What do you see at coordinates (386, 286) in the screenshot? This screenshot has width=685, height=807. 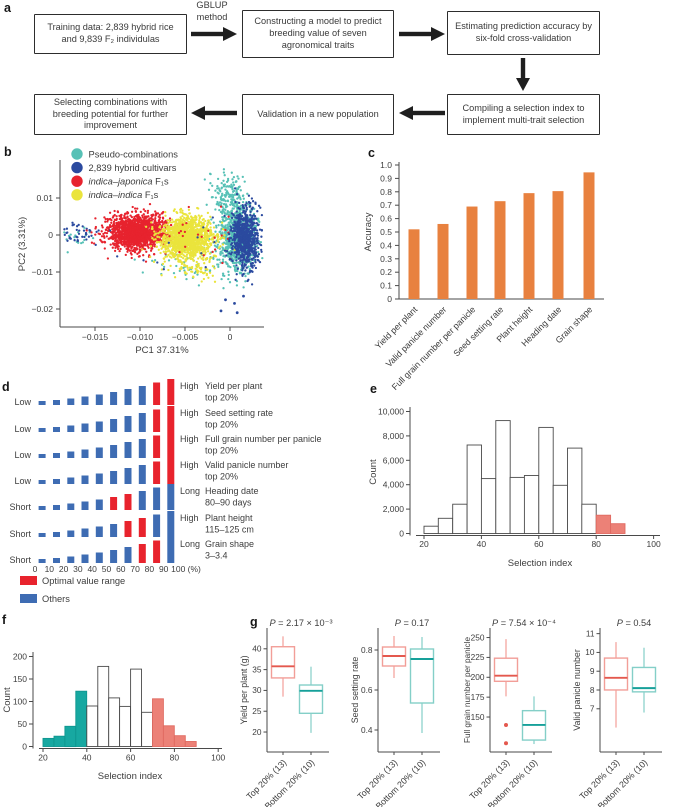 I see `y-tick-label: 0.1` at bounding box center [386, 286].